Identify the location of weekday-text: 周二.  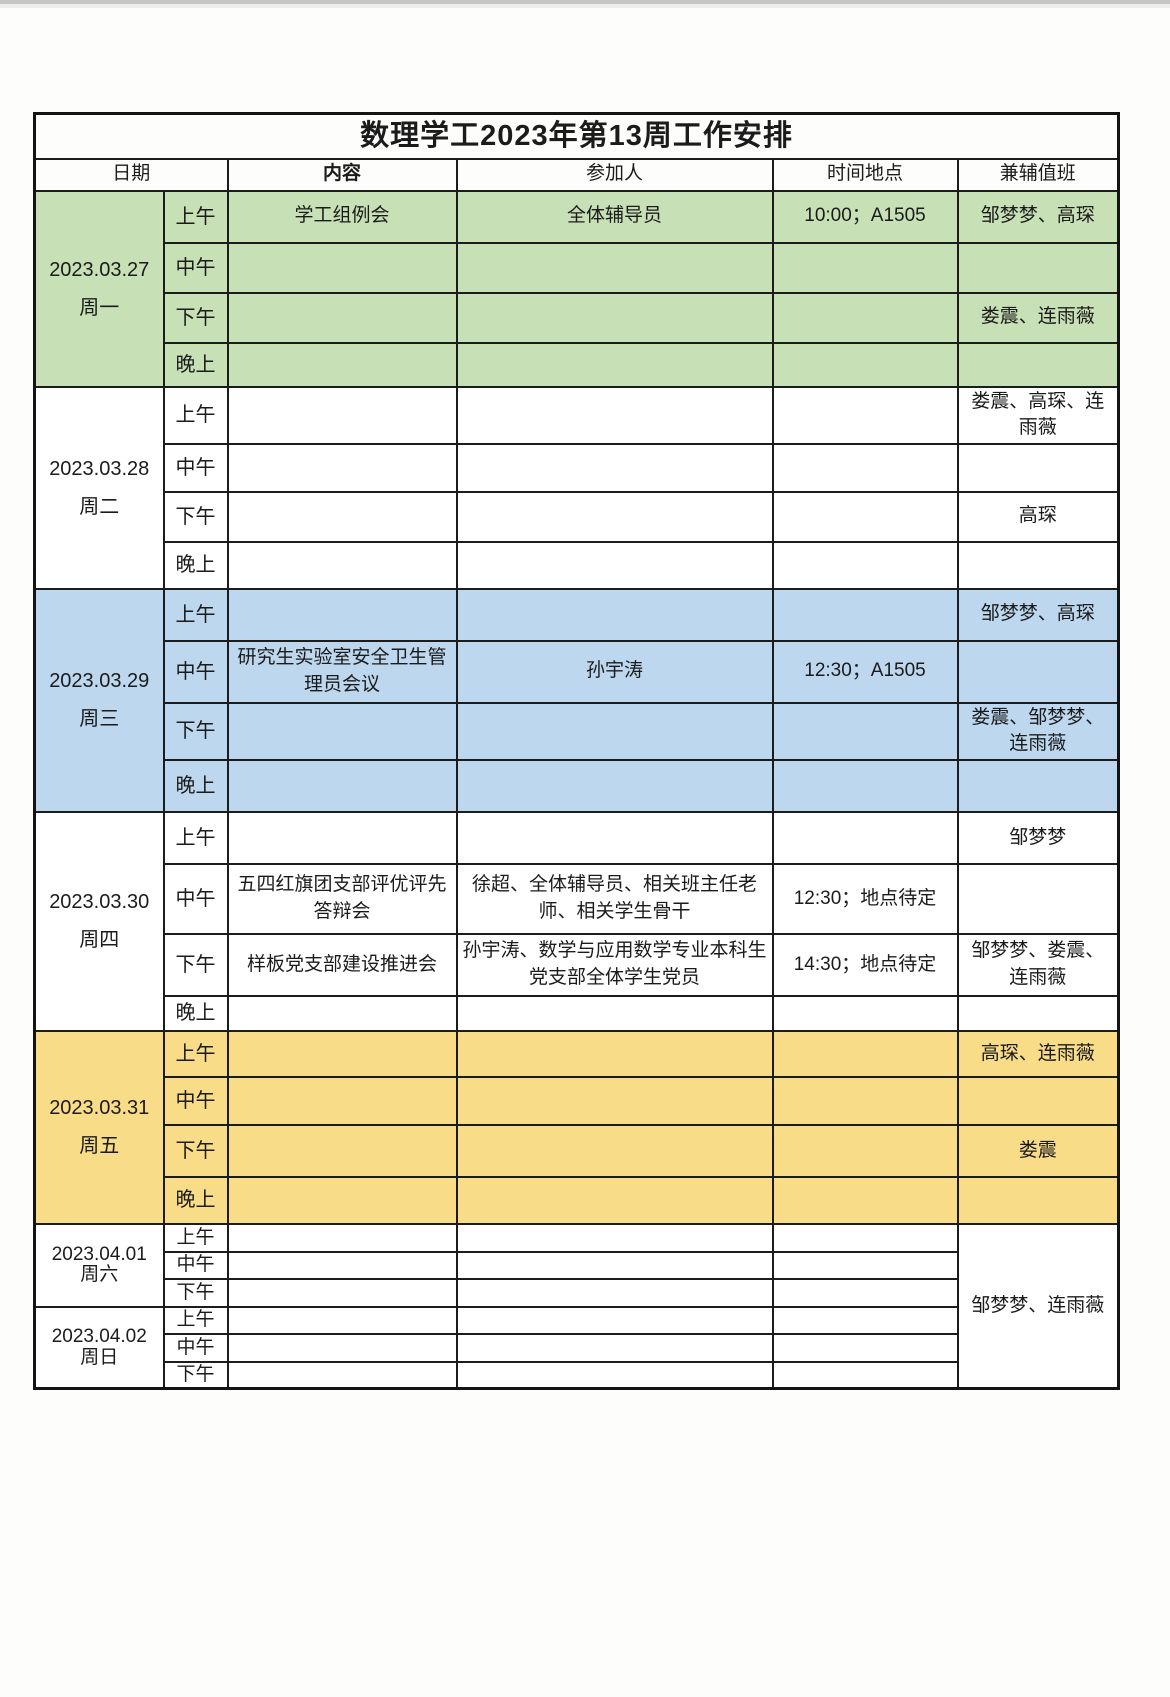
(99, 506).